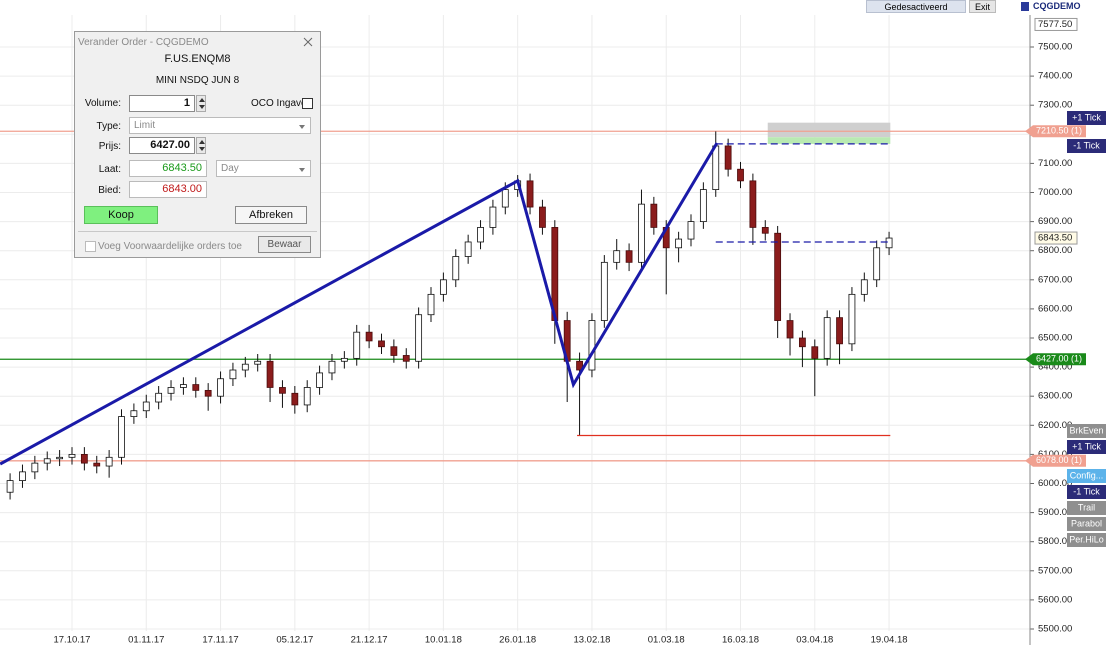  Describe the element at coordinates (1055, 192) in the screenshot. I see `y-tick-label: 7000.00` at that location.